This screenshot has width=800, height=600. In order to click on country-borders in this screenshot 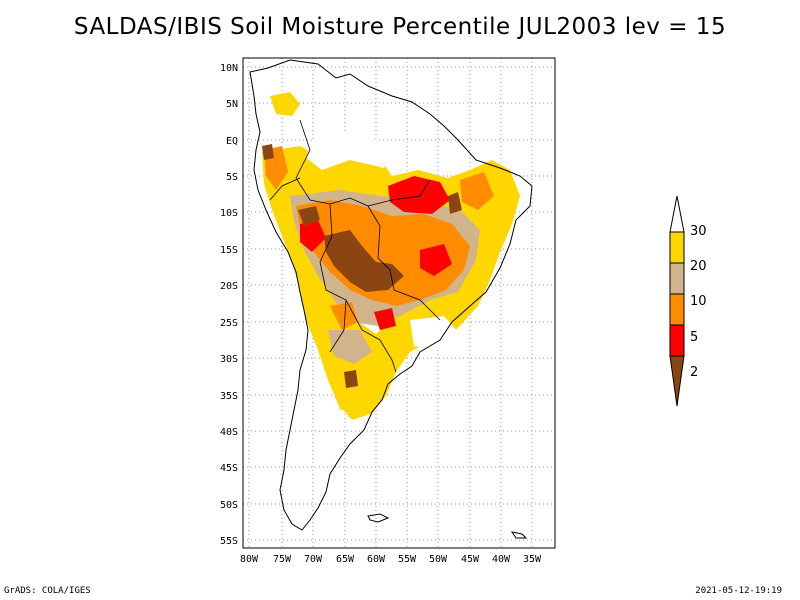, I will do `click(355, 246)`.